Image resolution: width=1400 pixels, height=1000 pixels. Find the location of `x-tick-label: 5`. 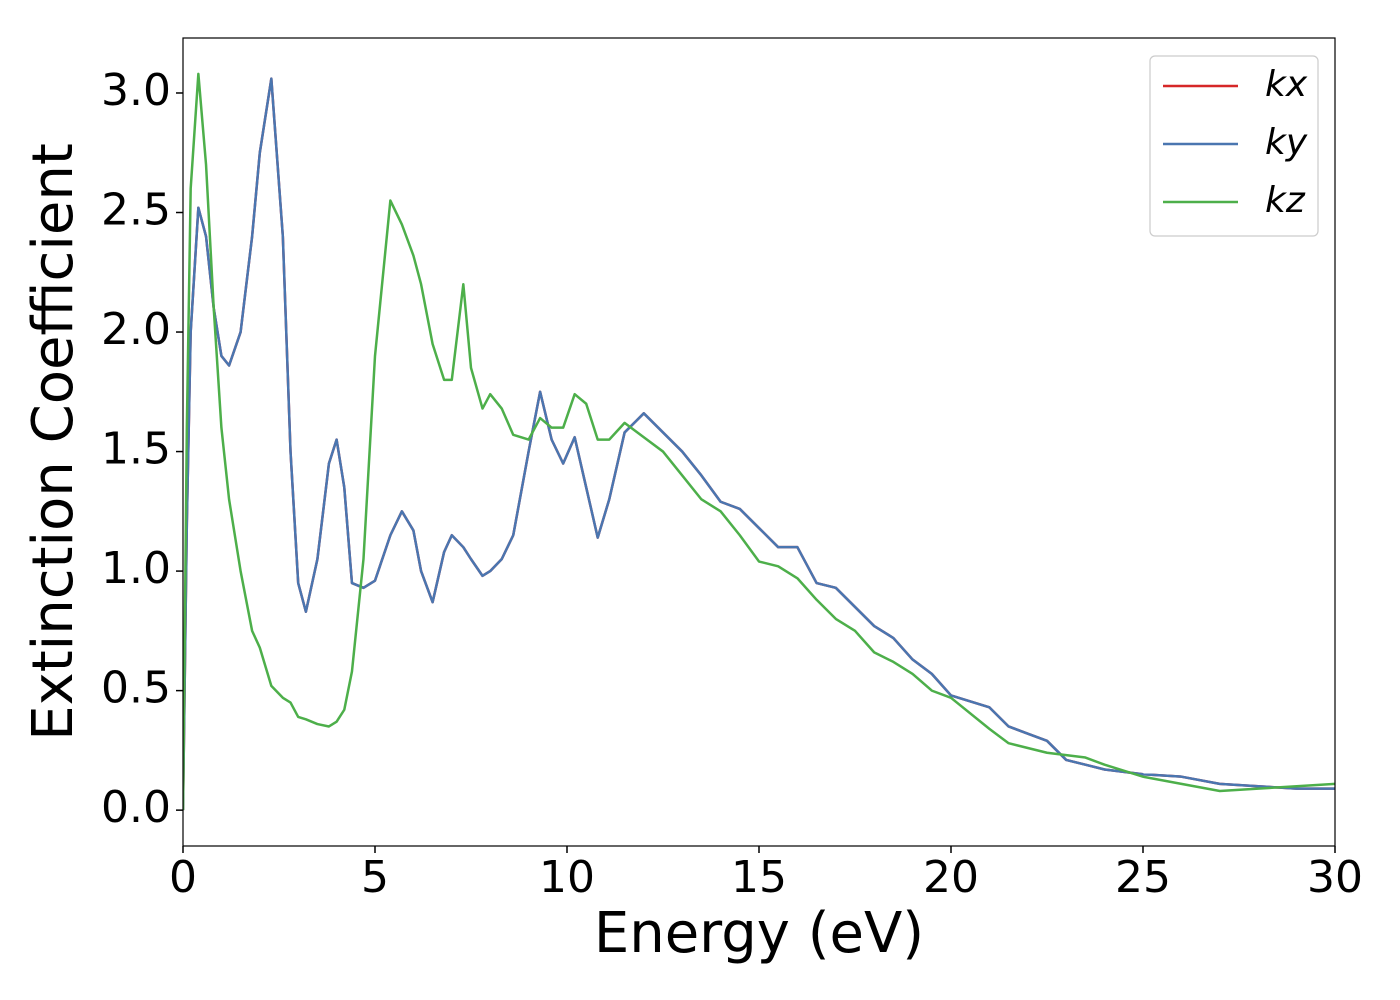

x-tick-label: 5 is located at coordinates (375, 877).